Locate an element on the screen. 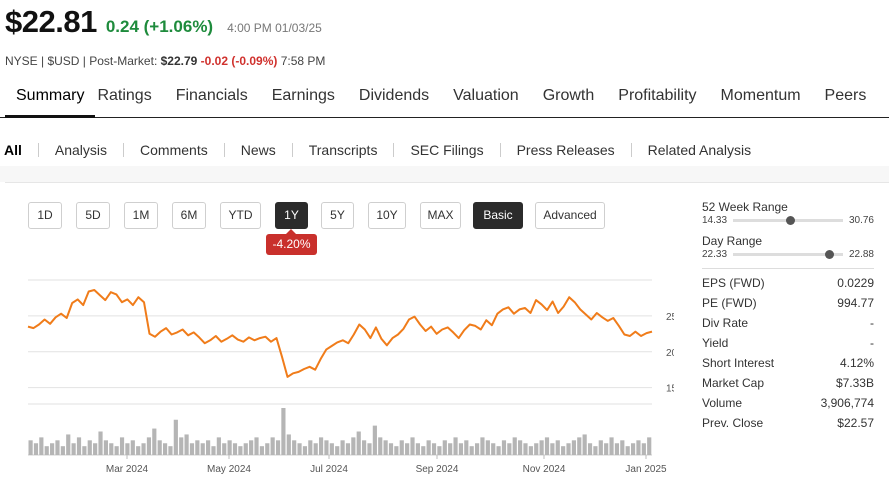 This screenshot has height=481, width=889. range-ytd-button: YTD is located at coordinates (240, 215).